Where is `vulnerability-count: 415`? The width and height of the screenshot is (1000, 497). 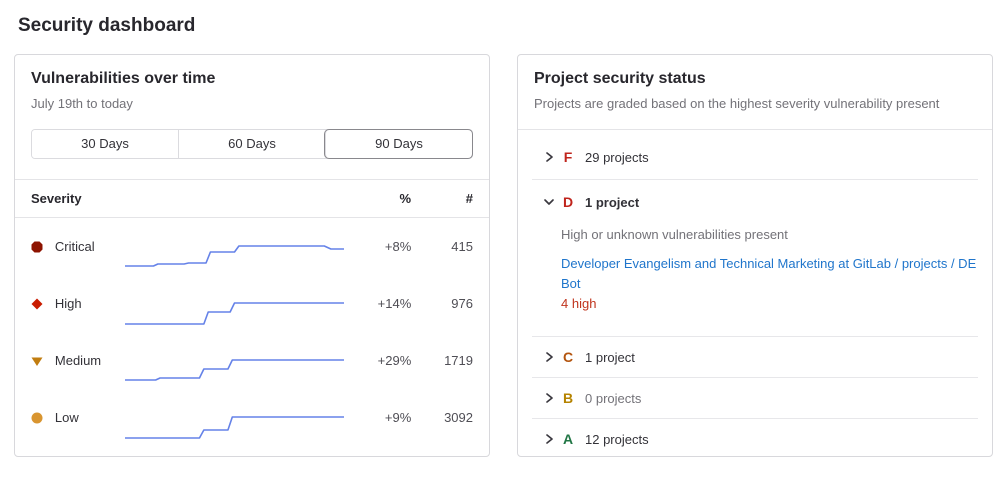 vulnerability-count: 415 is located at coordinates (462, 246).